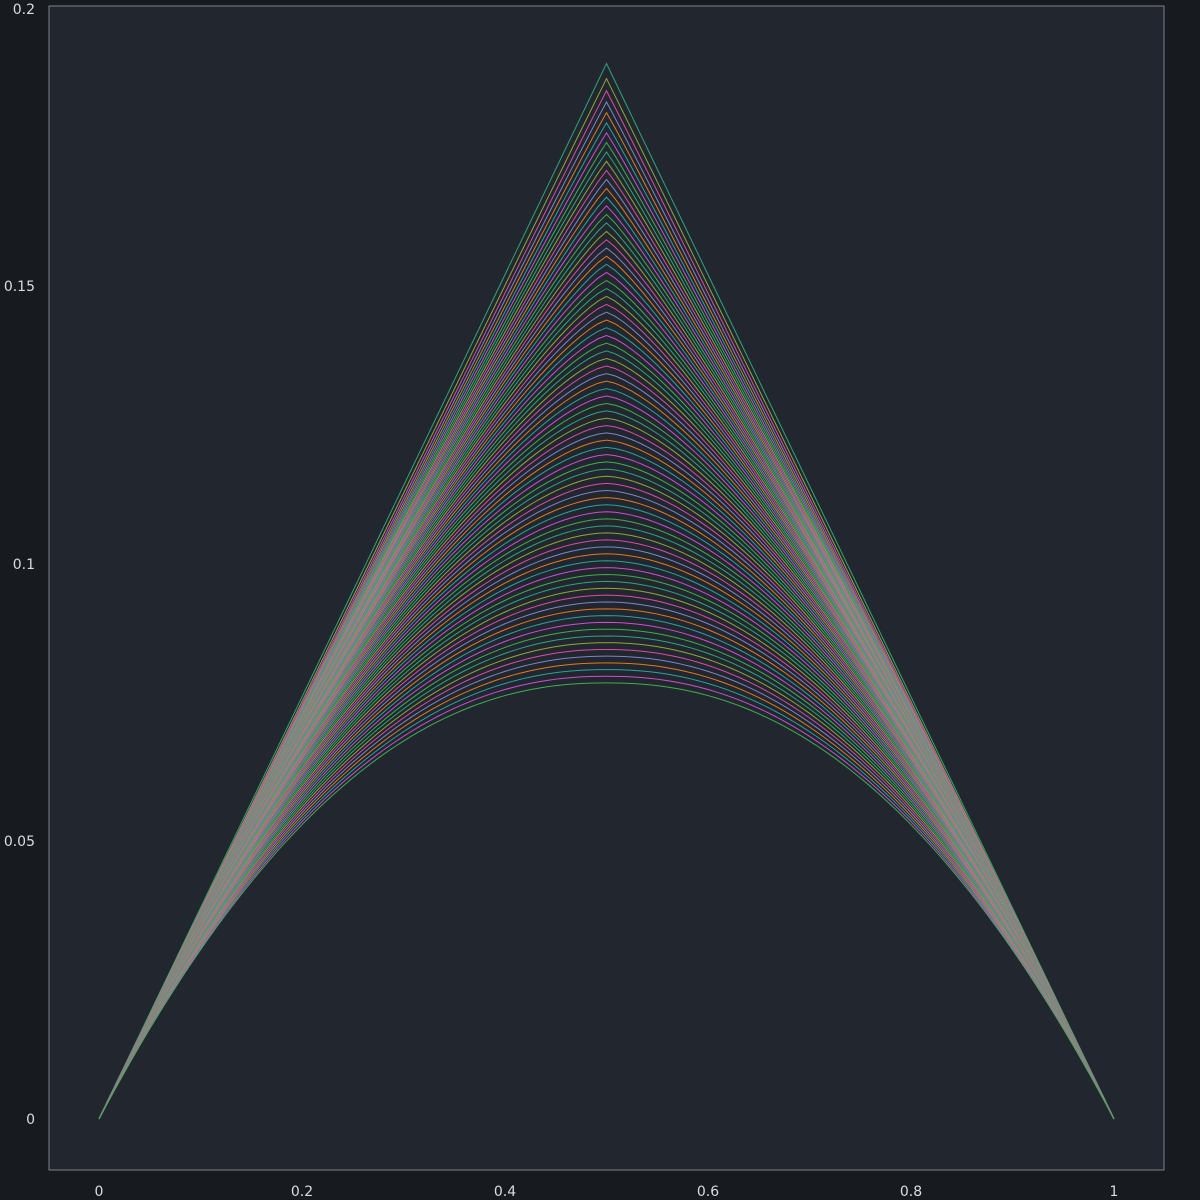 This screenshot has height=1200, width=1200. Describe the element at coordinates (24, 10) in the screenshot. I see `y-tick-label-4: 0.2` at that location.